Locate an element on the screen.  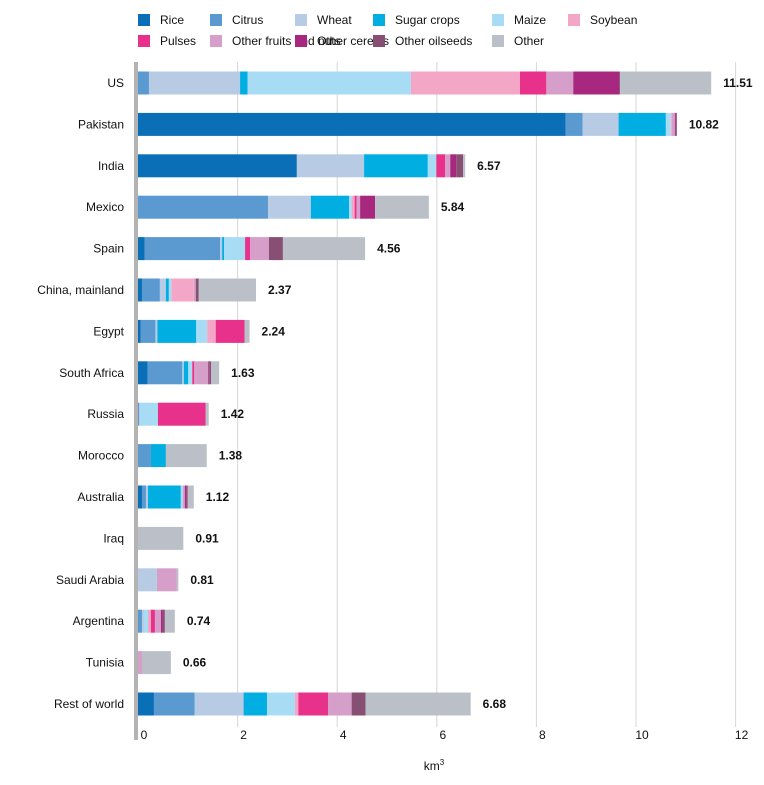
bar-segment-rest-of-world-citrus is located at coordinates (174, 704).